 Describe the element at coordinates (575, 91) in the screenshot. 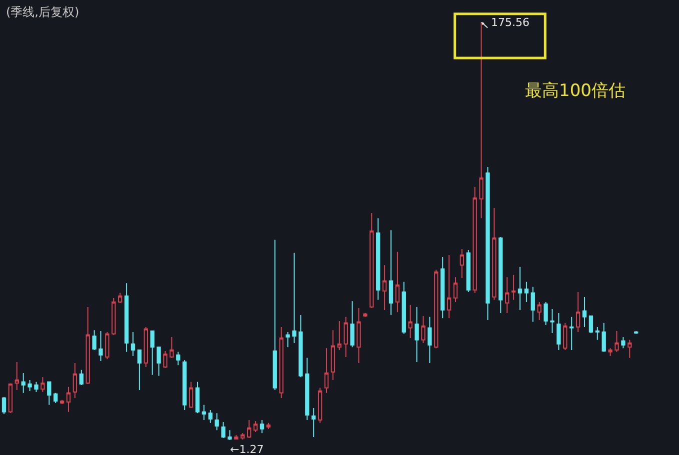

I see `annotation: 最高100倍估` at that location.